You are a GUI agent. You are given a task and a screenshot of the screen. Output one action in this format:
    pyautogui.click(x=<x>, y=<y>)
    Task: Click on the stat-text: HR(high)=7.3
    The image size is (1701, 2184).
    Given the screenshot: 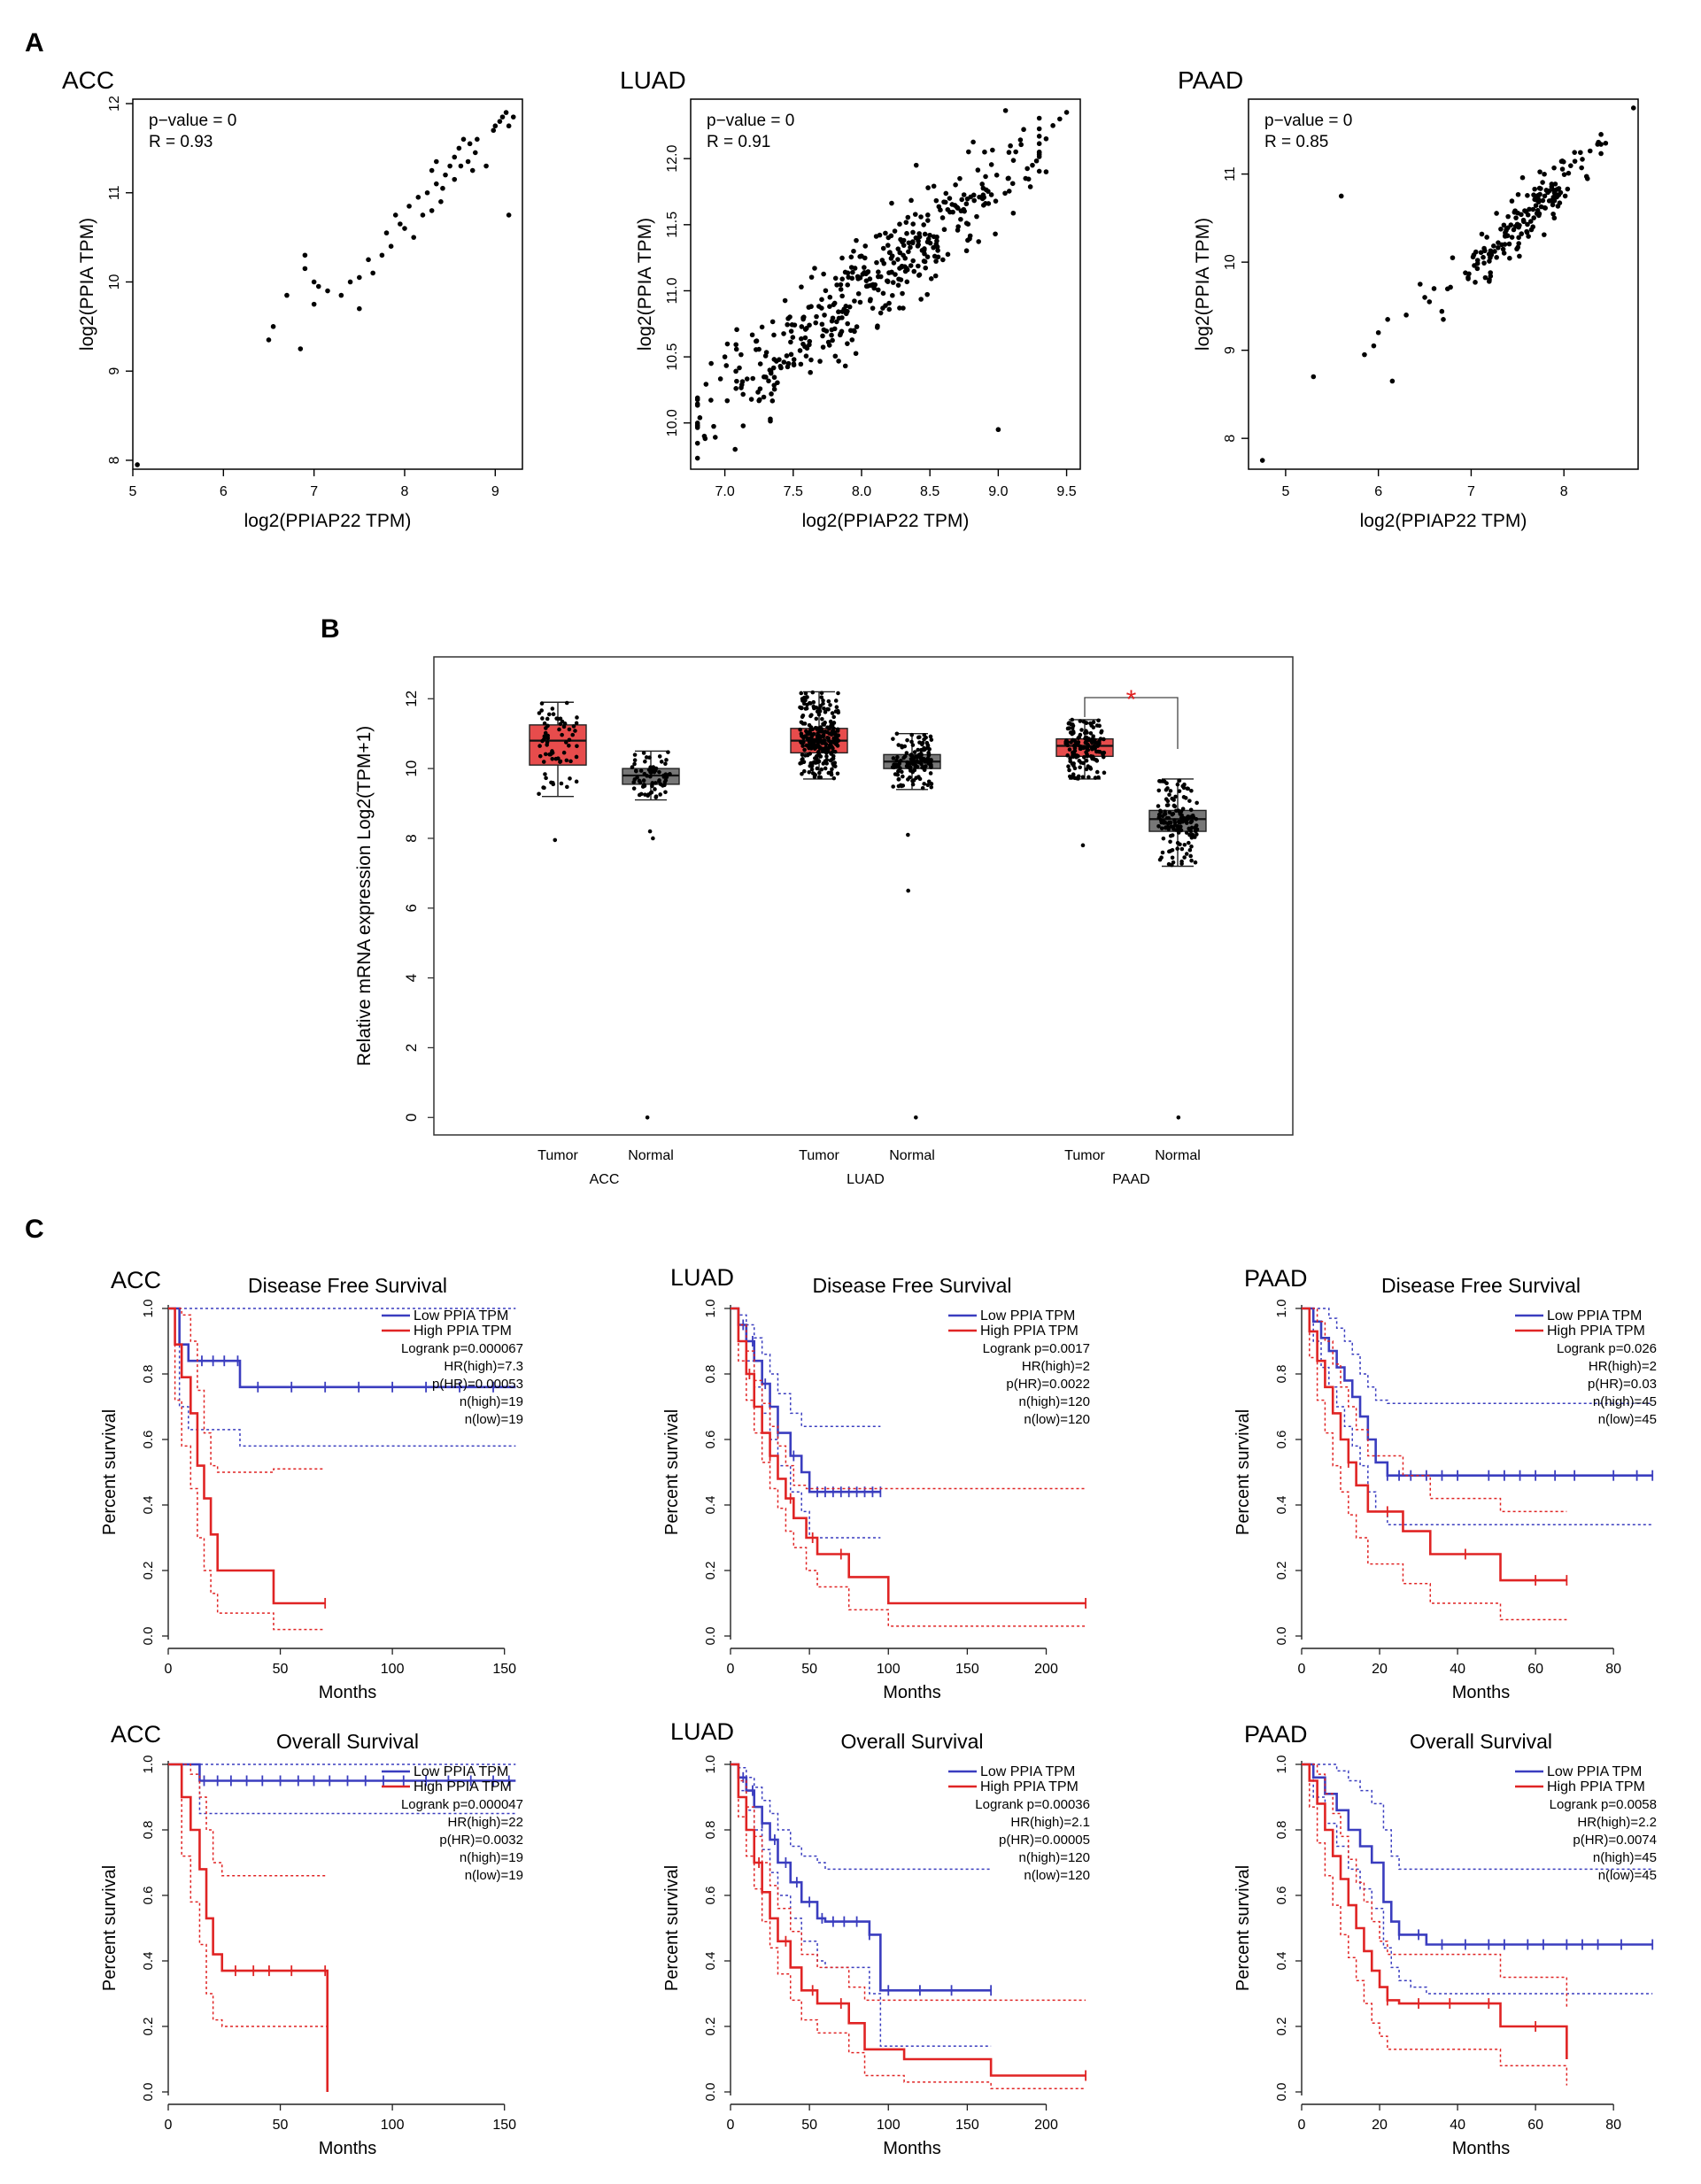 What is the action you would take?
    pyautogui.click(x=483, y=1366)
    